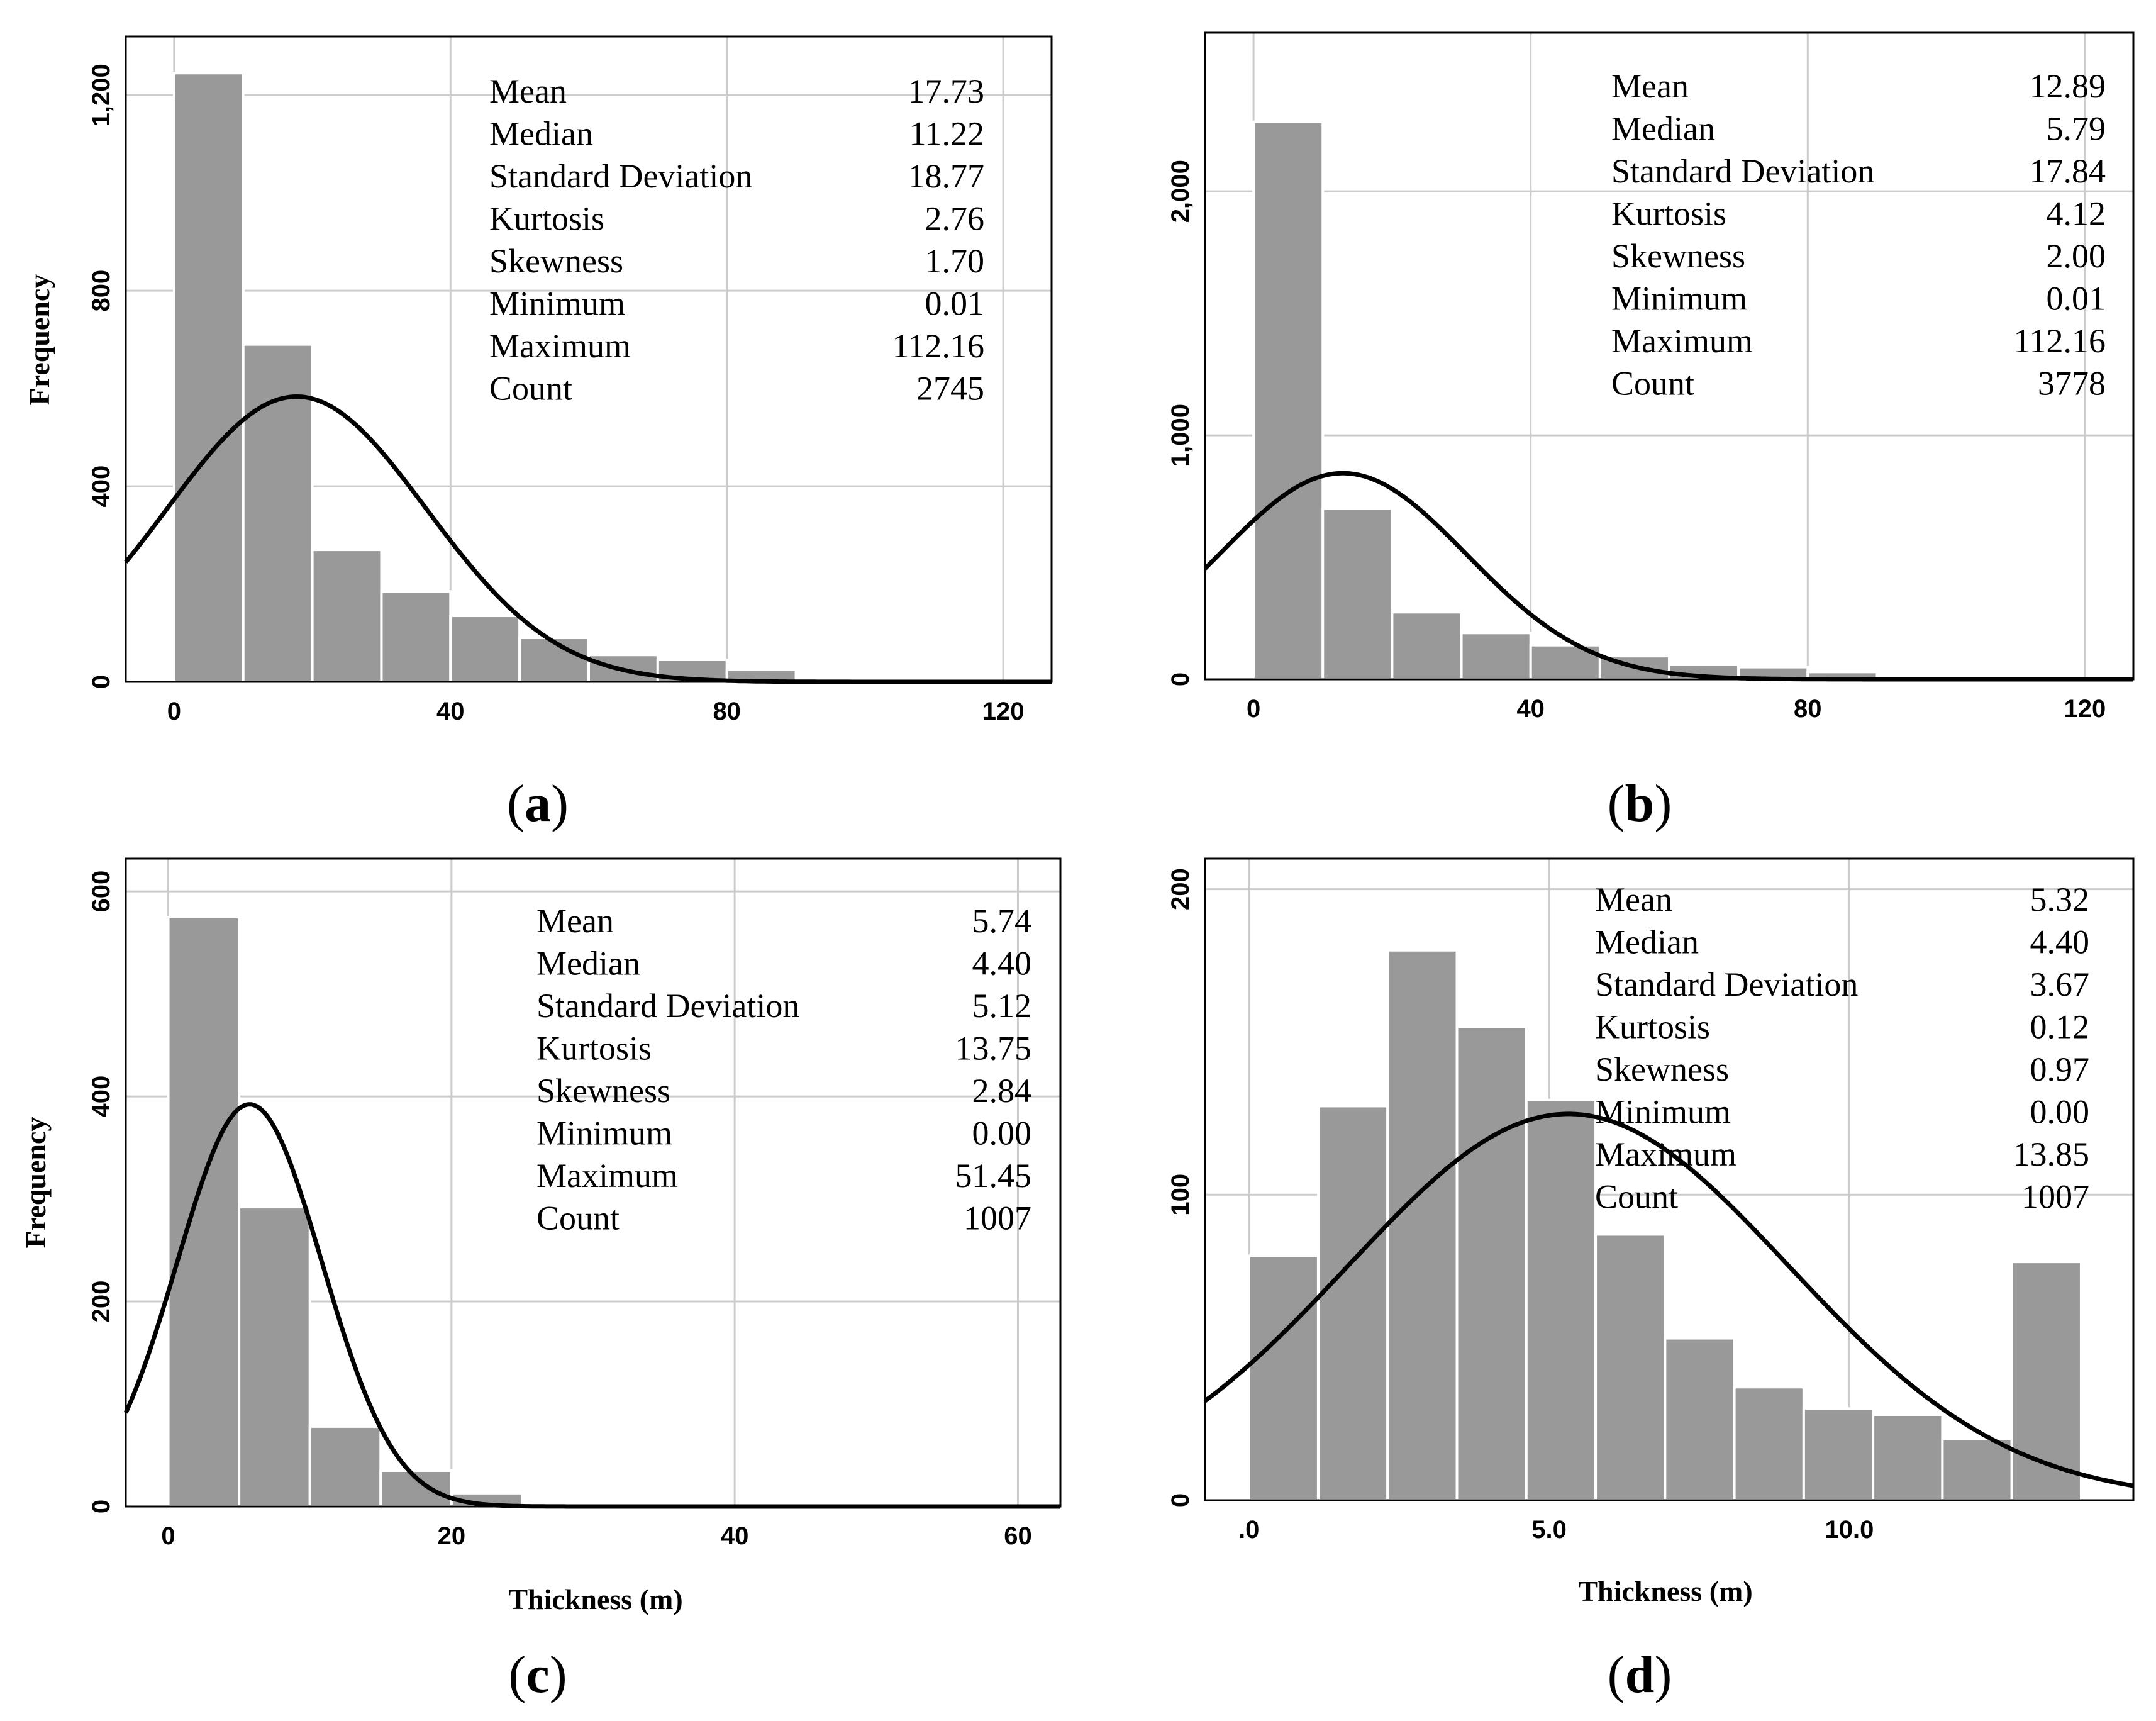  I want to click on stat-value-a-2: 18.77, so click(946, 176).